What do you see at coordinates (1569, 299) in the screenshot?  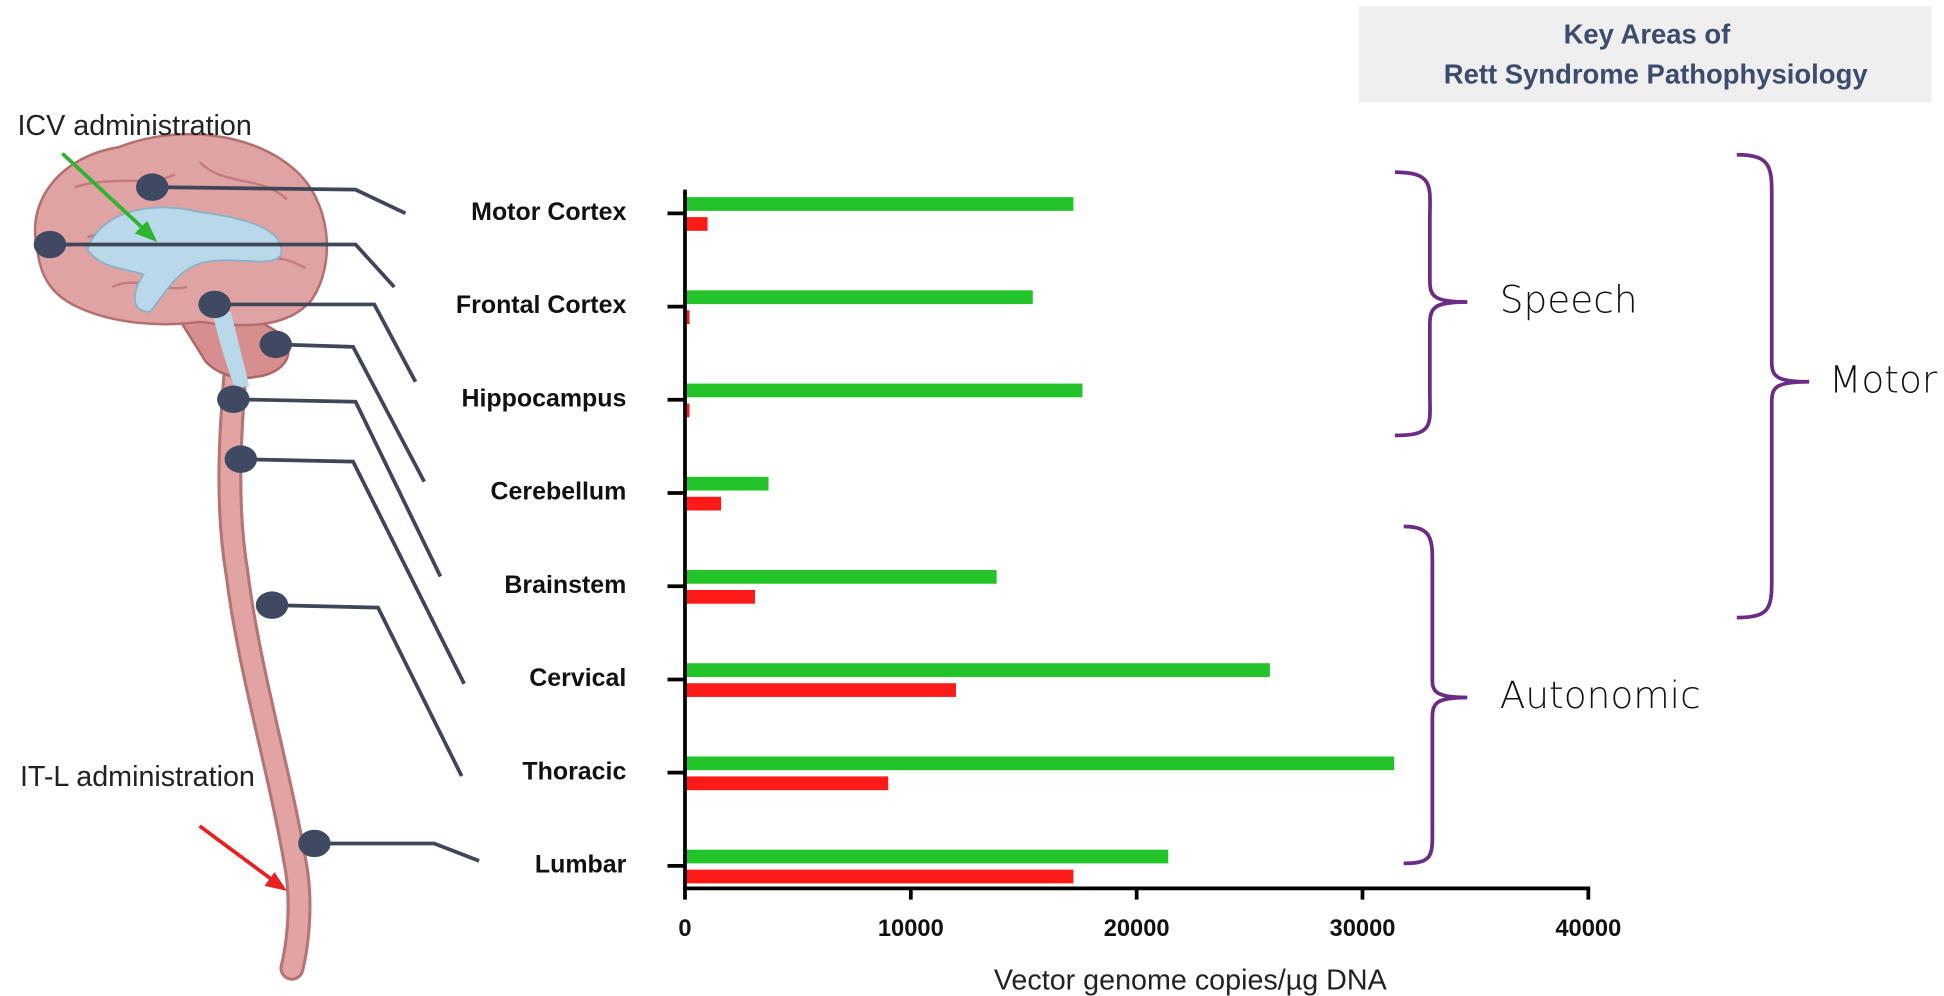 I see `group-label: Speech` at bounding box center [1569, 299].